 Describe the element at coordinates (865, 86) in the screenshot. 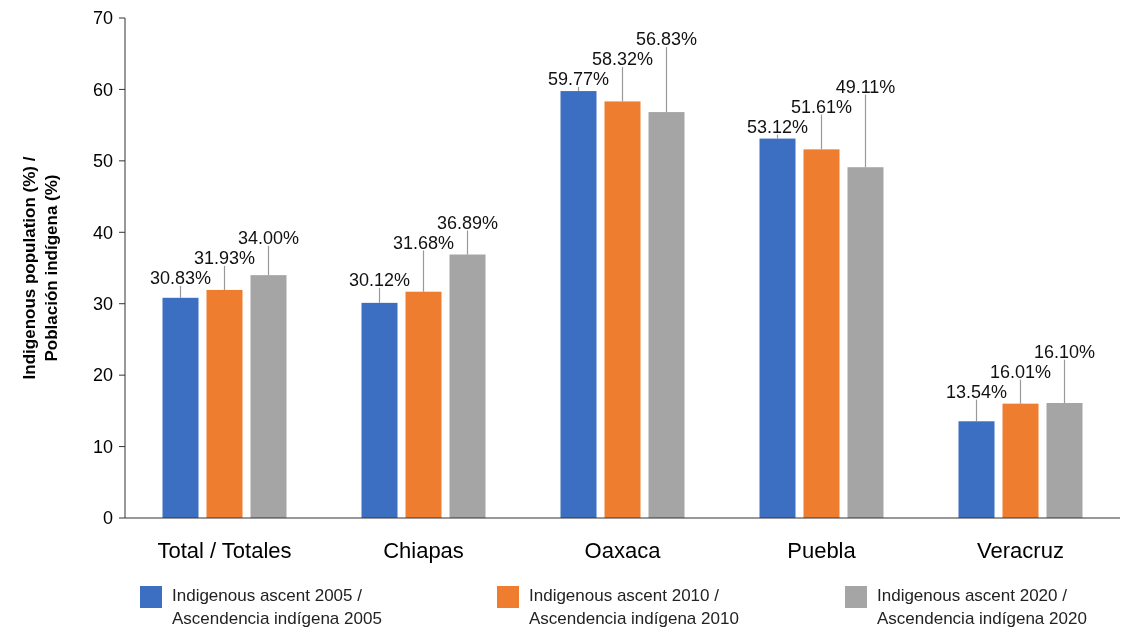

I see `data-label: 49.11%` at that location.